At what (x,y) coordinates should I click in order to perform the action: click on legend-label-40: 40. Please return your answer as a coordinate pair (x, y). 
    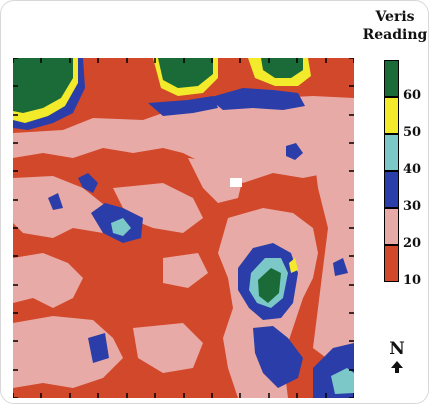
    Looking at the image, I should click on (412, 169).